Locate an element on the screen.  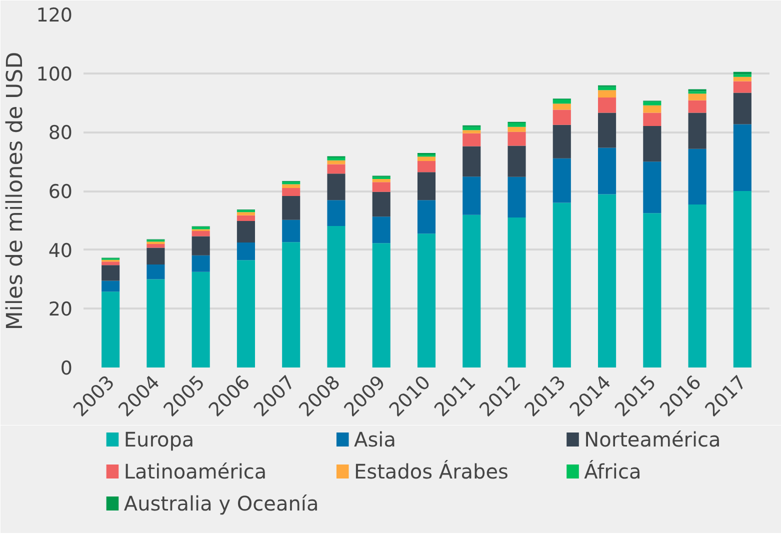
y-axis-title: Miles de millones de USD is located at coordinates (15, 191).